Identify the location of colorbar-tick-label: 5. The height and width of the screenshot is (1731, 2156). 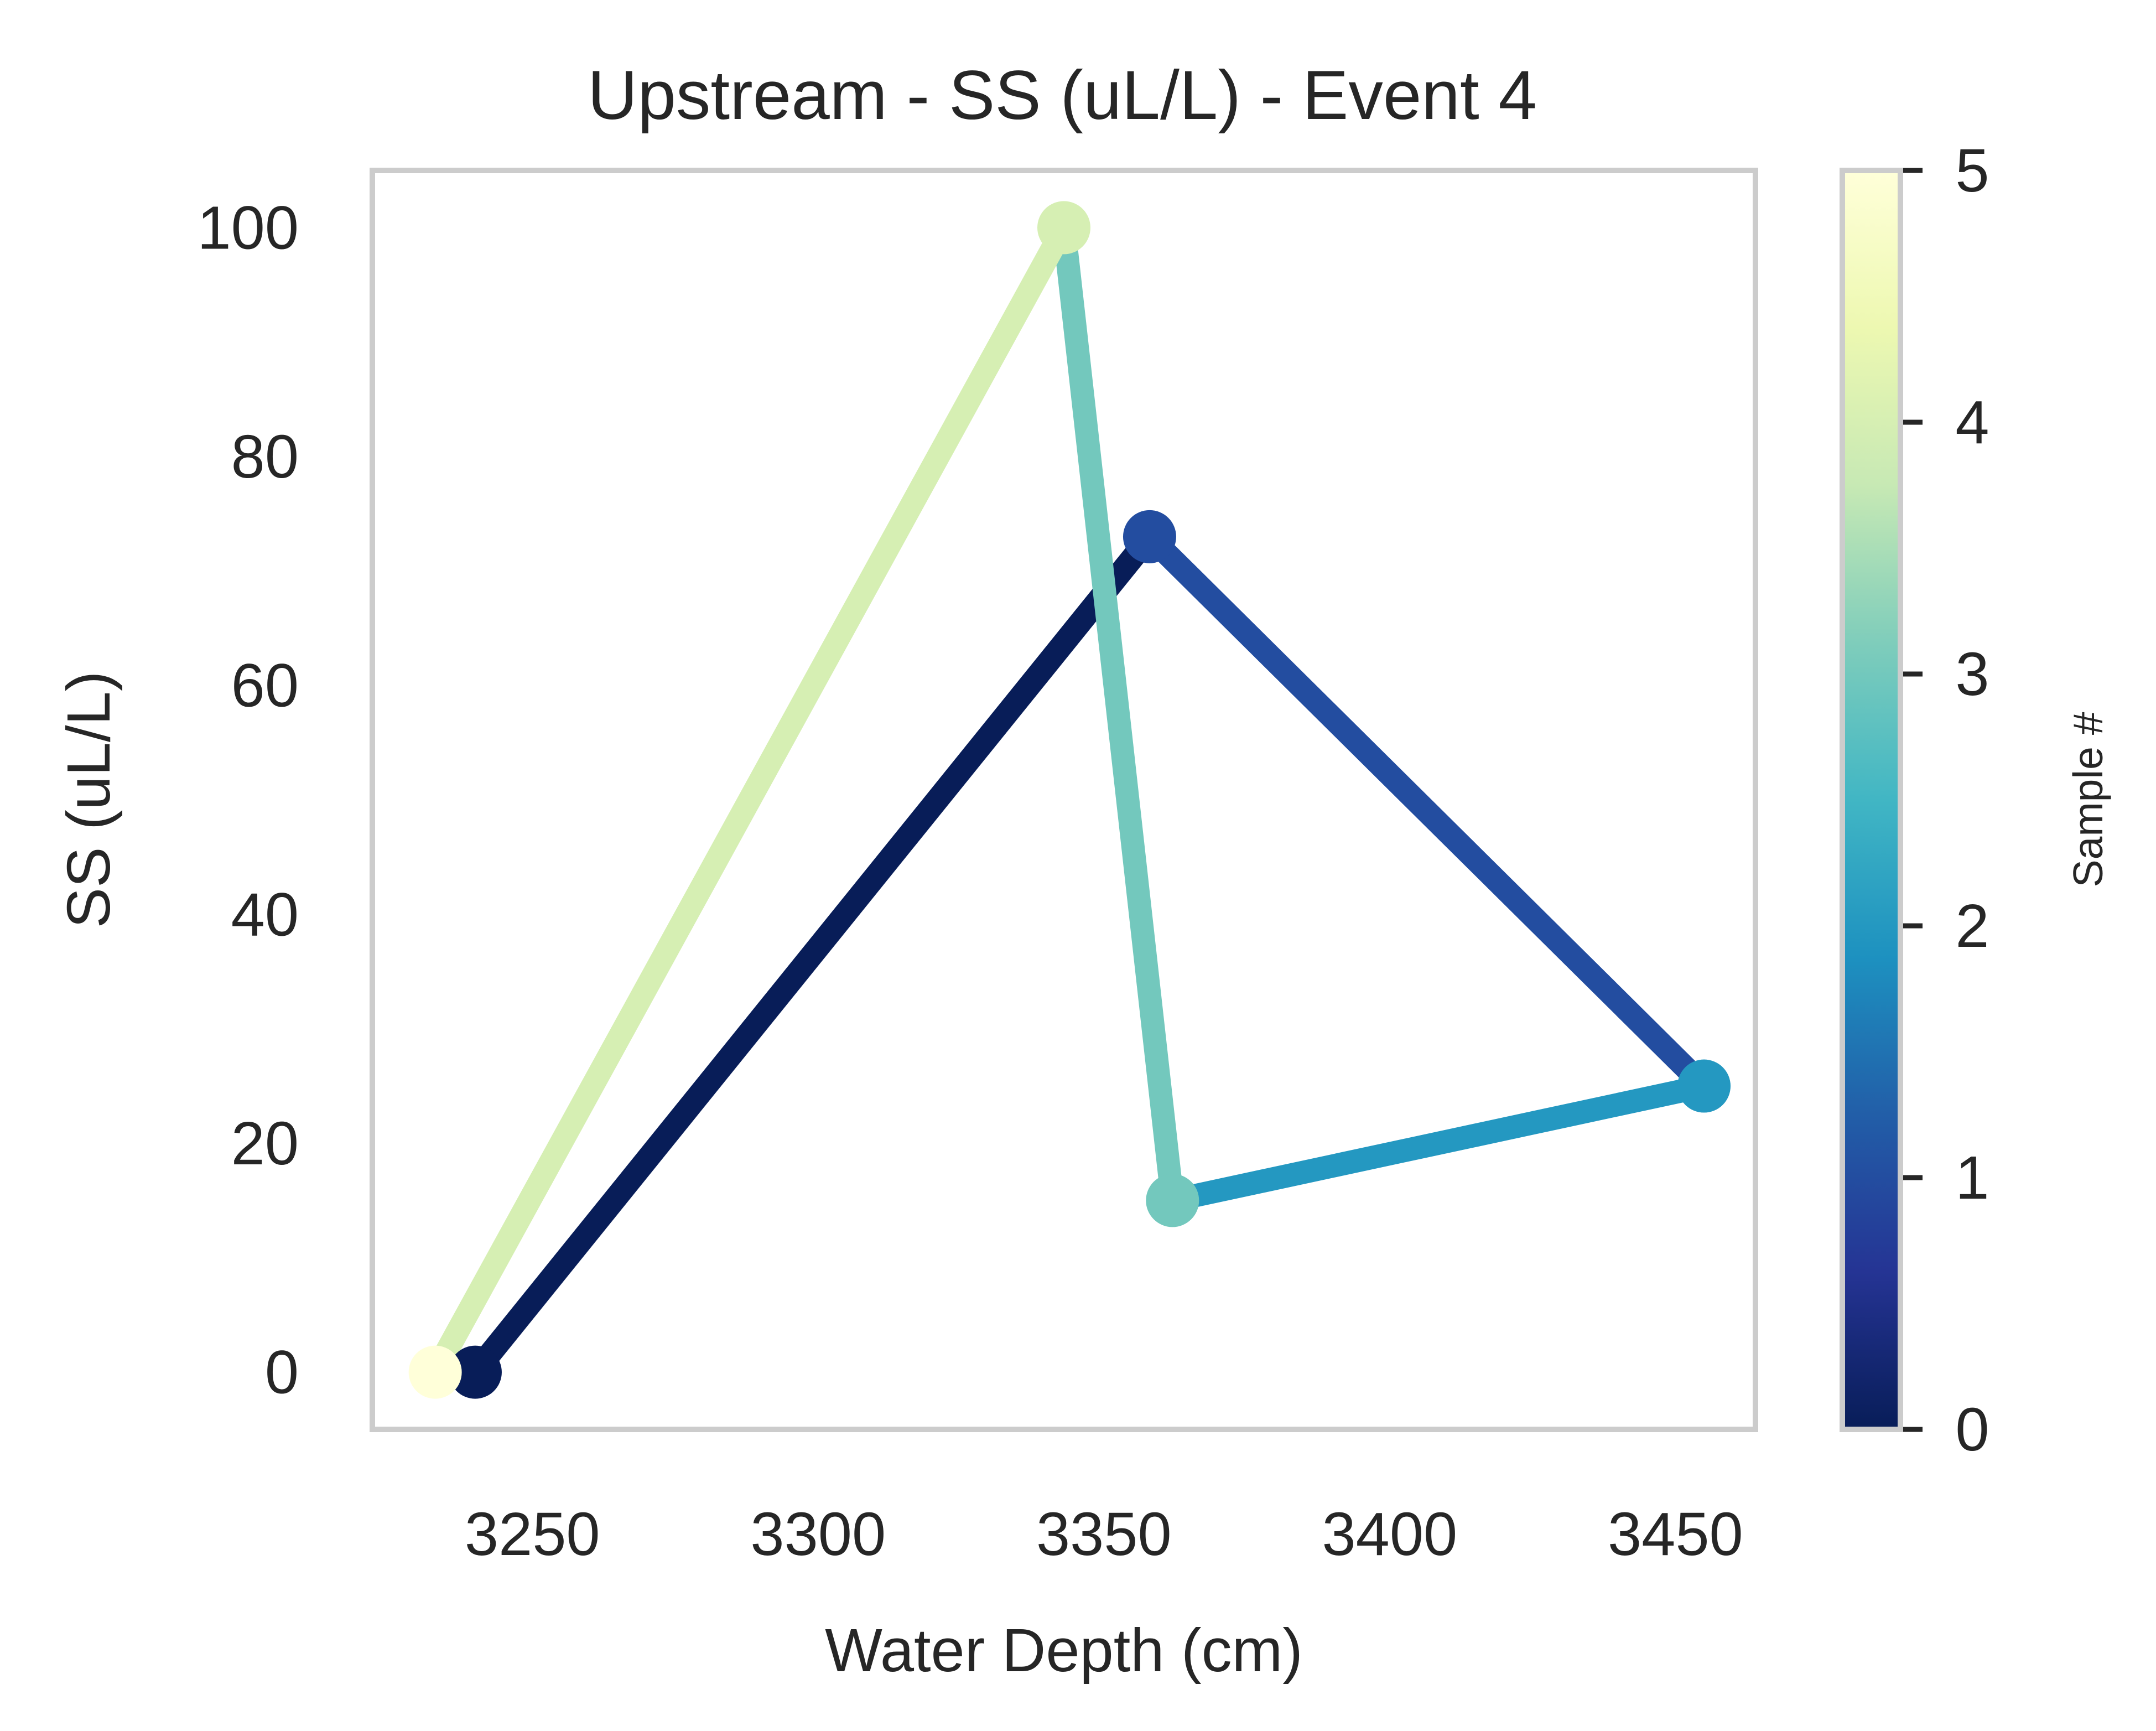
(1972, 171).